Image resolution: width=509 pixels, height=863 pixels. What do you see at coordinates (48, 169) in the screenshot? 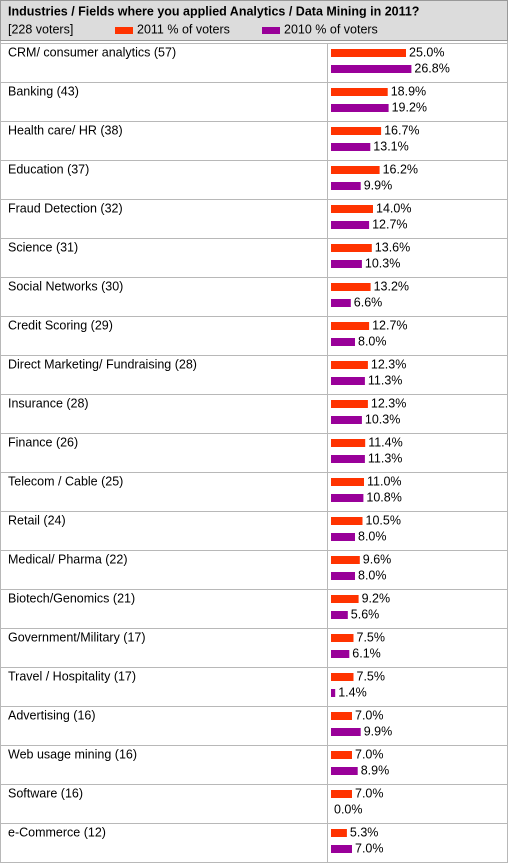
I see `category-label: Education (37)` at bounding box center [48, 169].